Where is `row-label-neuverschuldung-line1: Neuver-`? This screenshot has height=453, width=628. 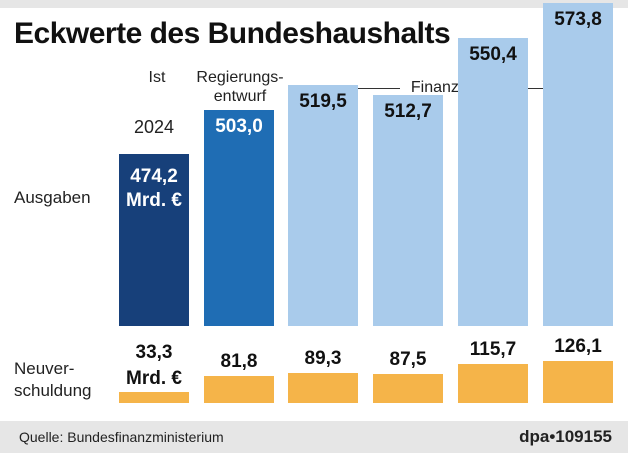
row-label-neuverschuldung-line1: Neuver- is located at coordinates (44, 368).